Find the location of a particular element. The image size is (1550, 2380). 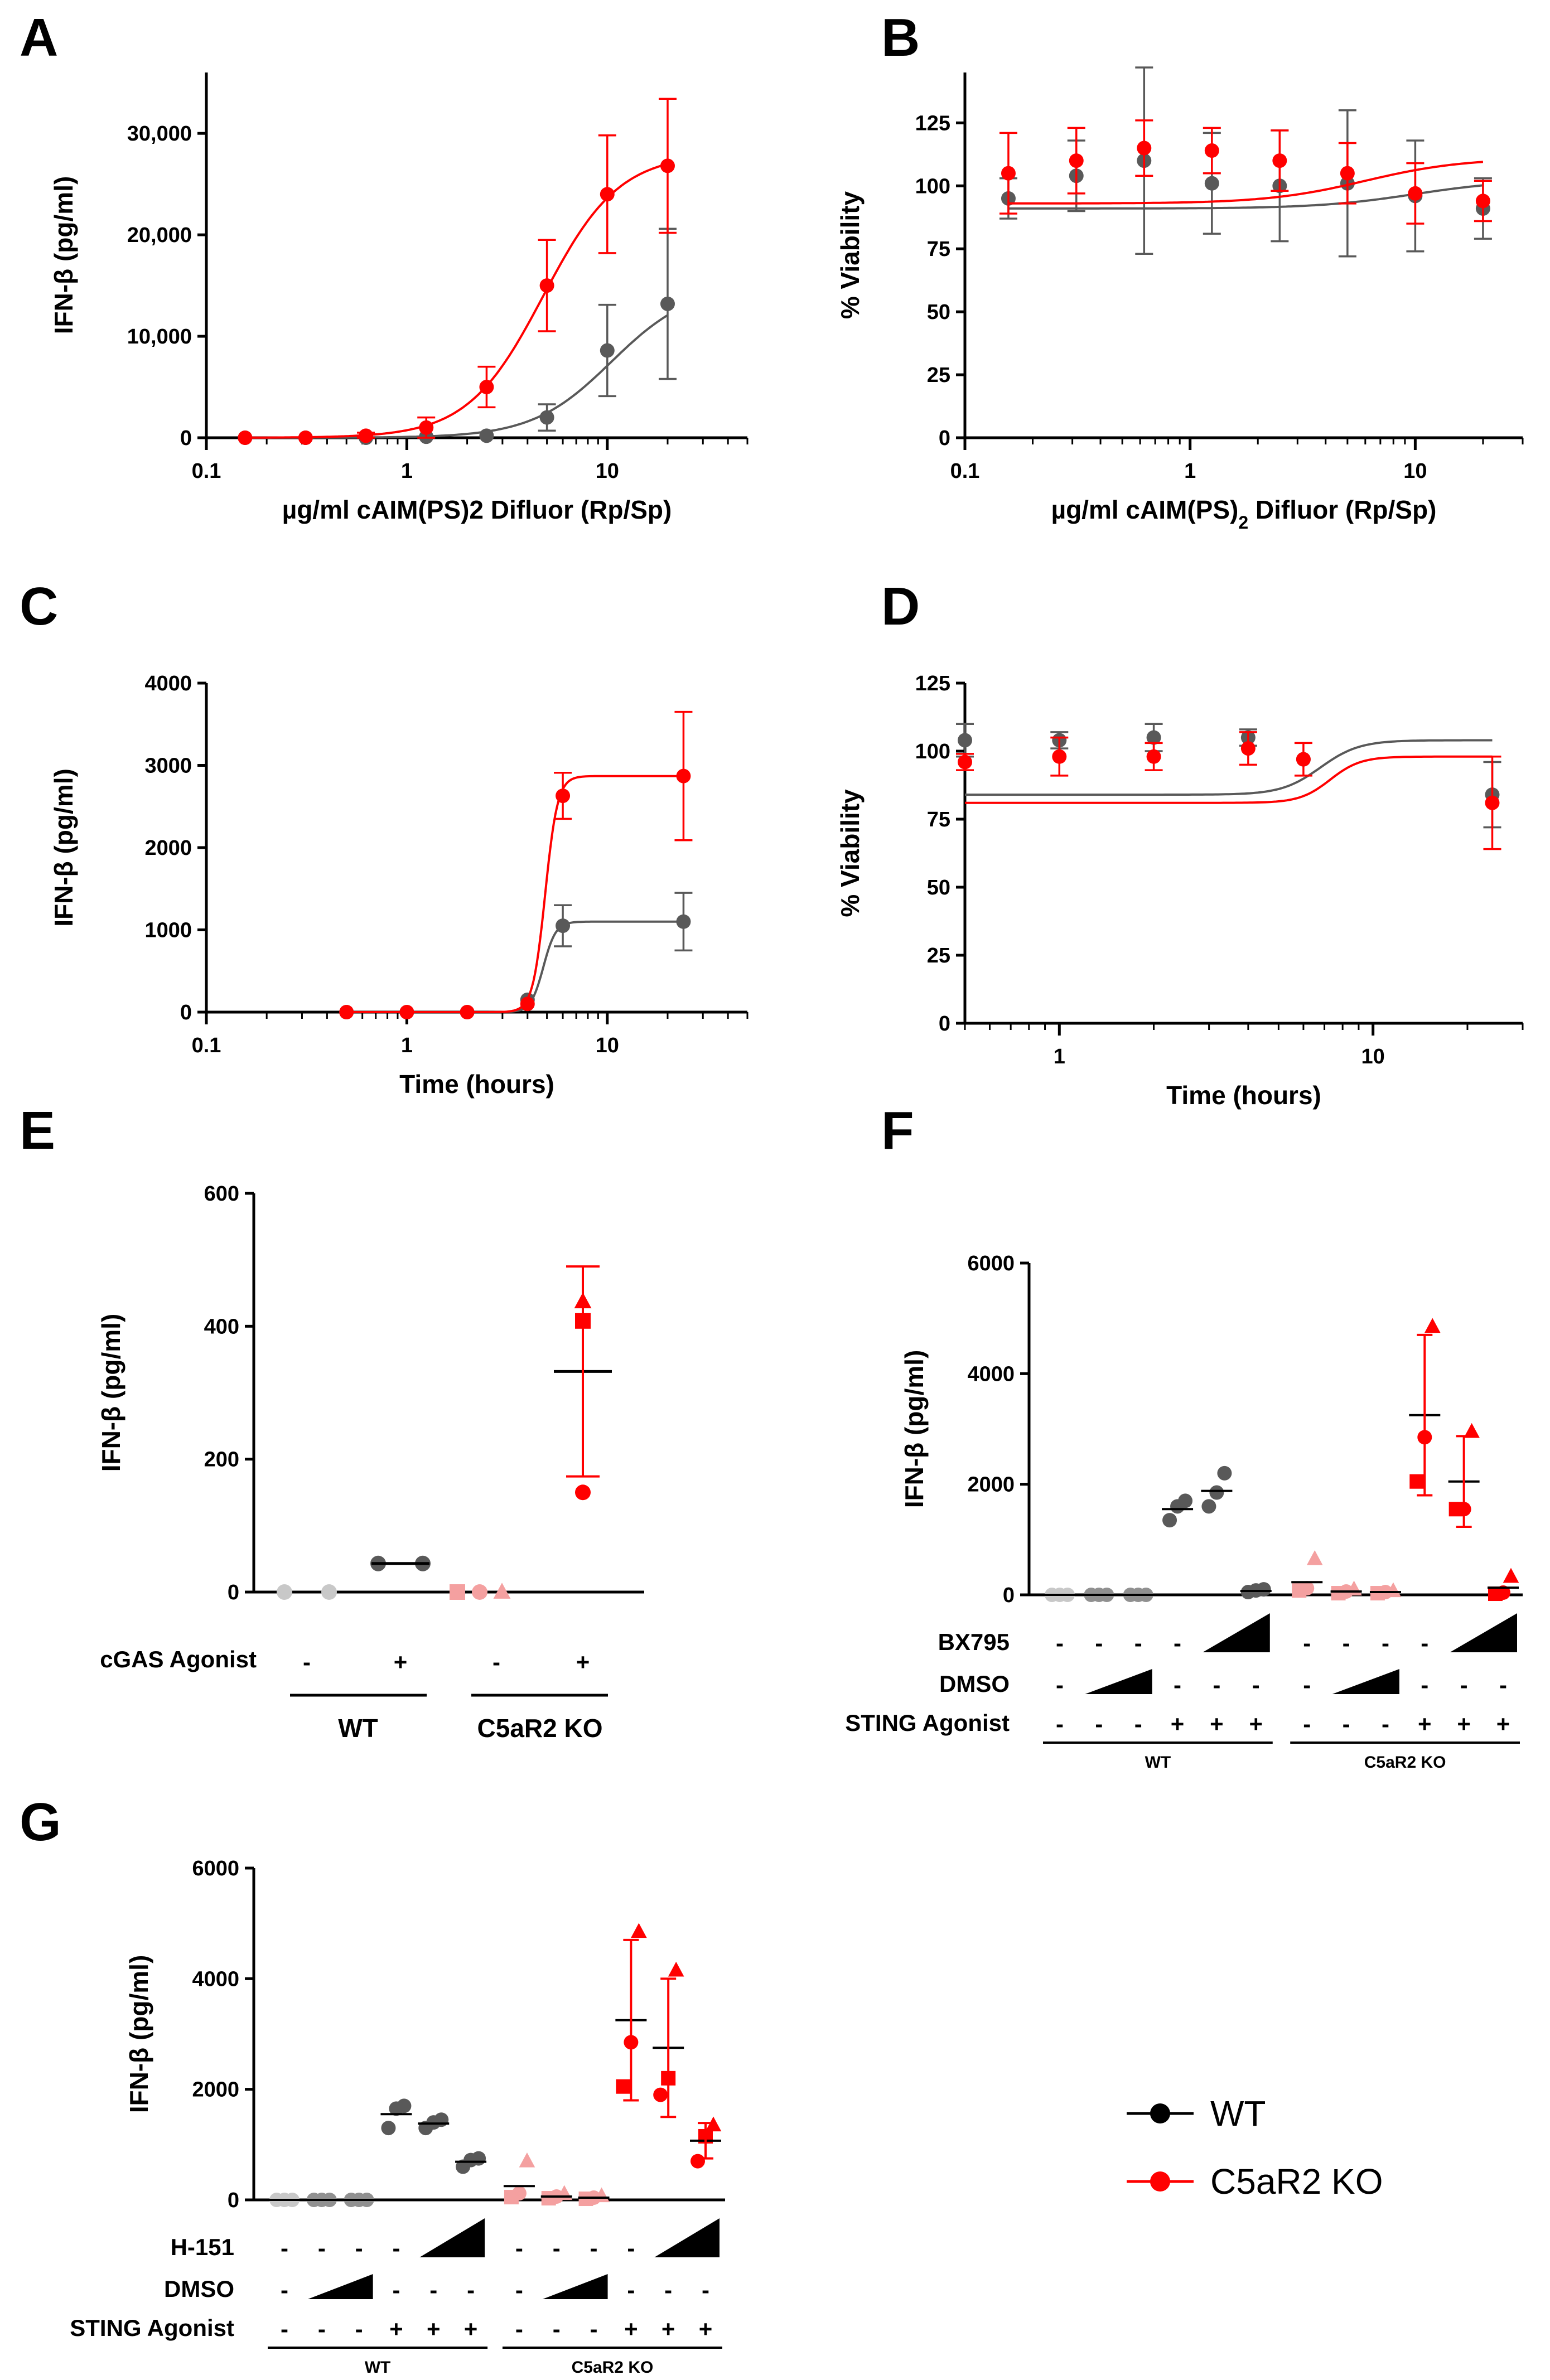

legend-wt-marker is located at coordinates (1160, 2113).